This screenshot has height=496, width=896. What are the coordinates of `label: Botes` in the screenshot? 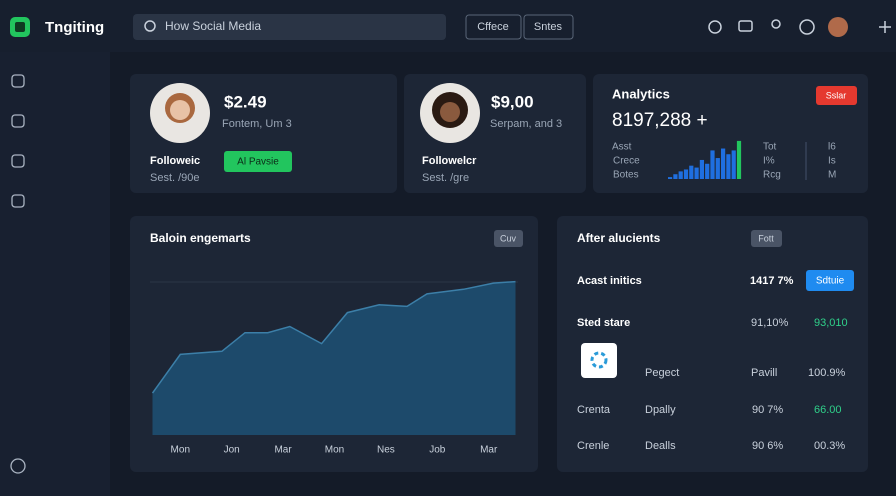 It's located at (626, 175).